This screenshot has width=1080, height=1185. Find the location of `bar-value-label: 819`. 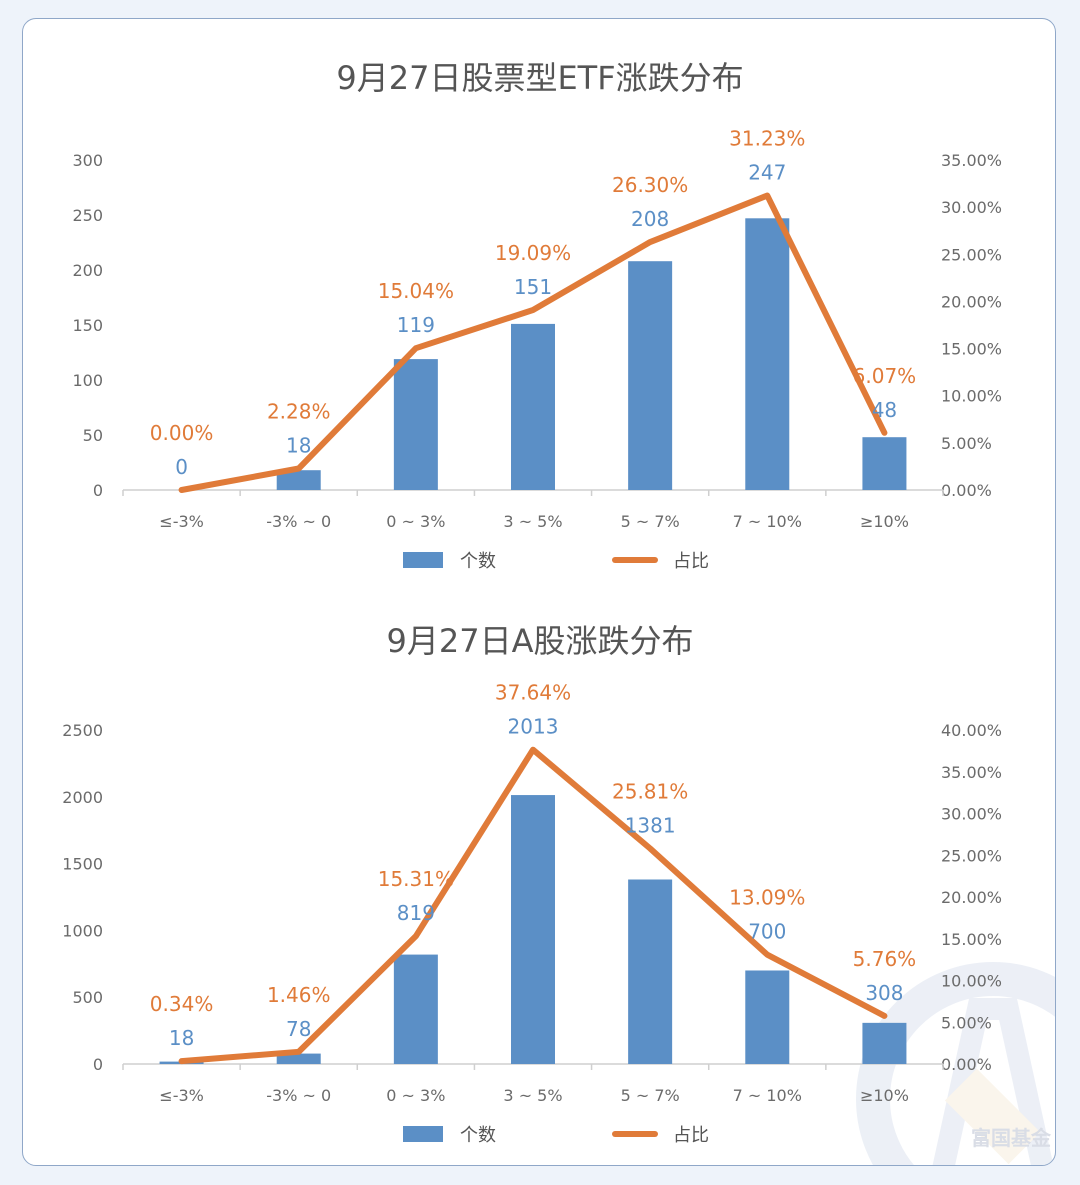

bar-value-label: 819 is located at coordinates (416, 913).